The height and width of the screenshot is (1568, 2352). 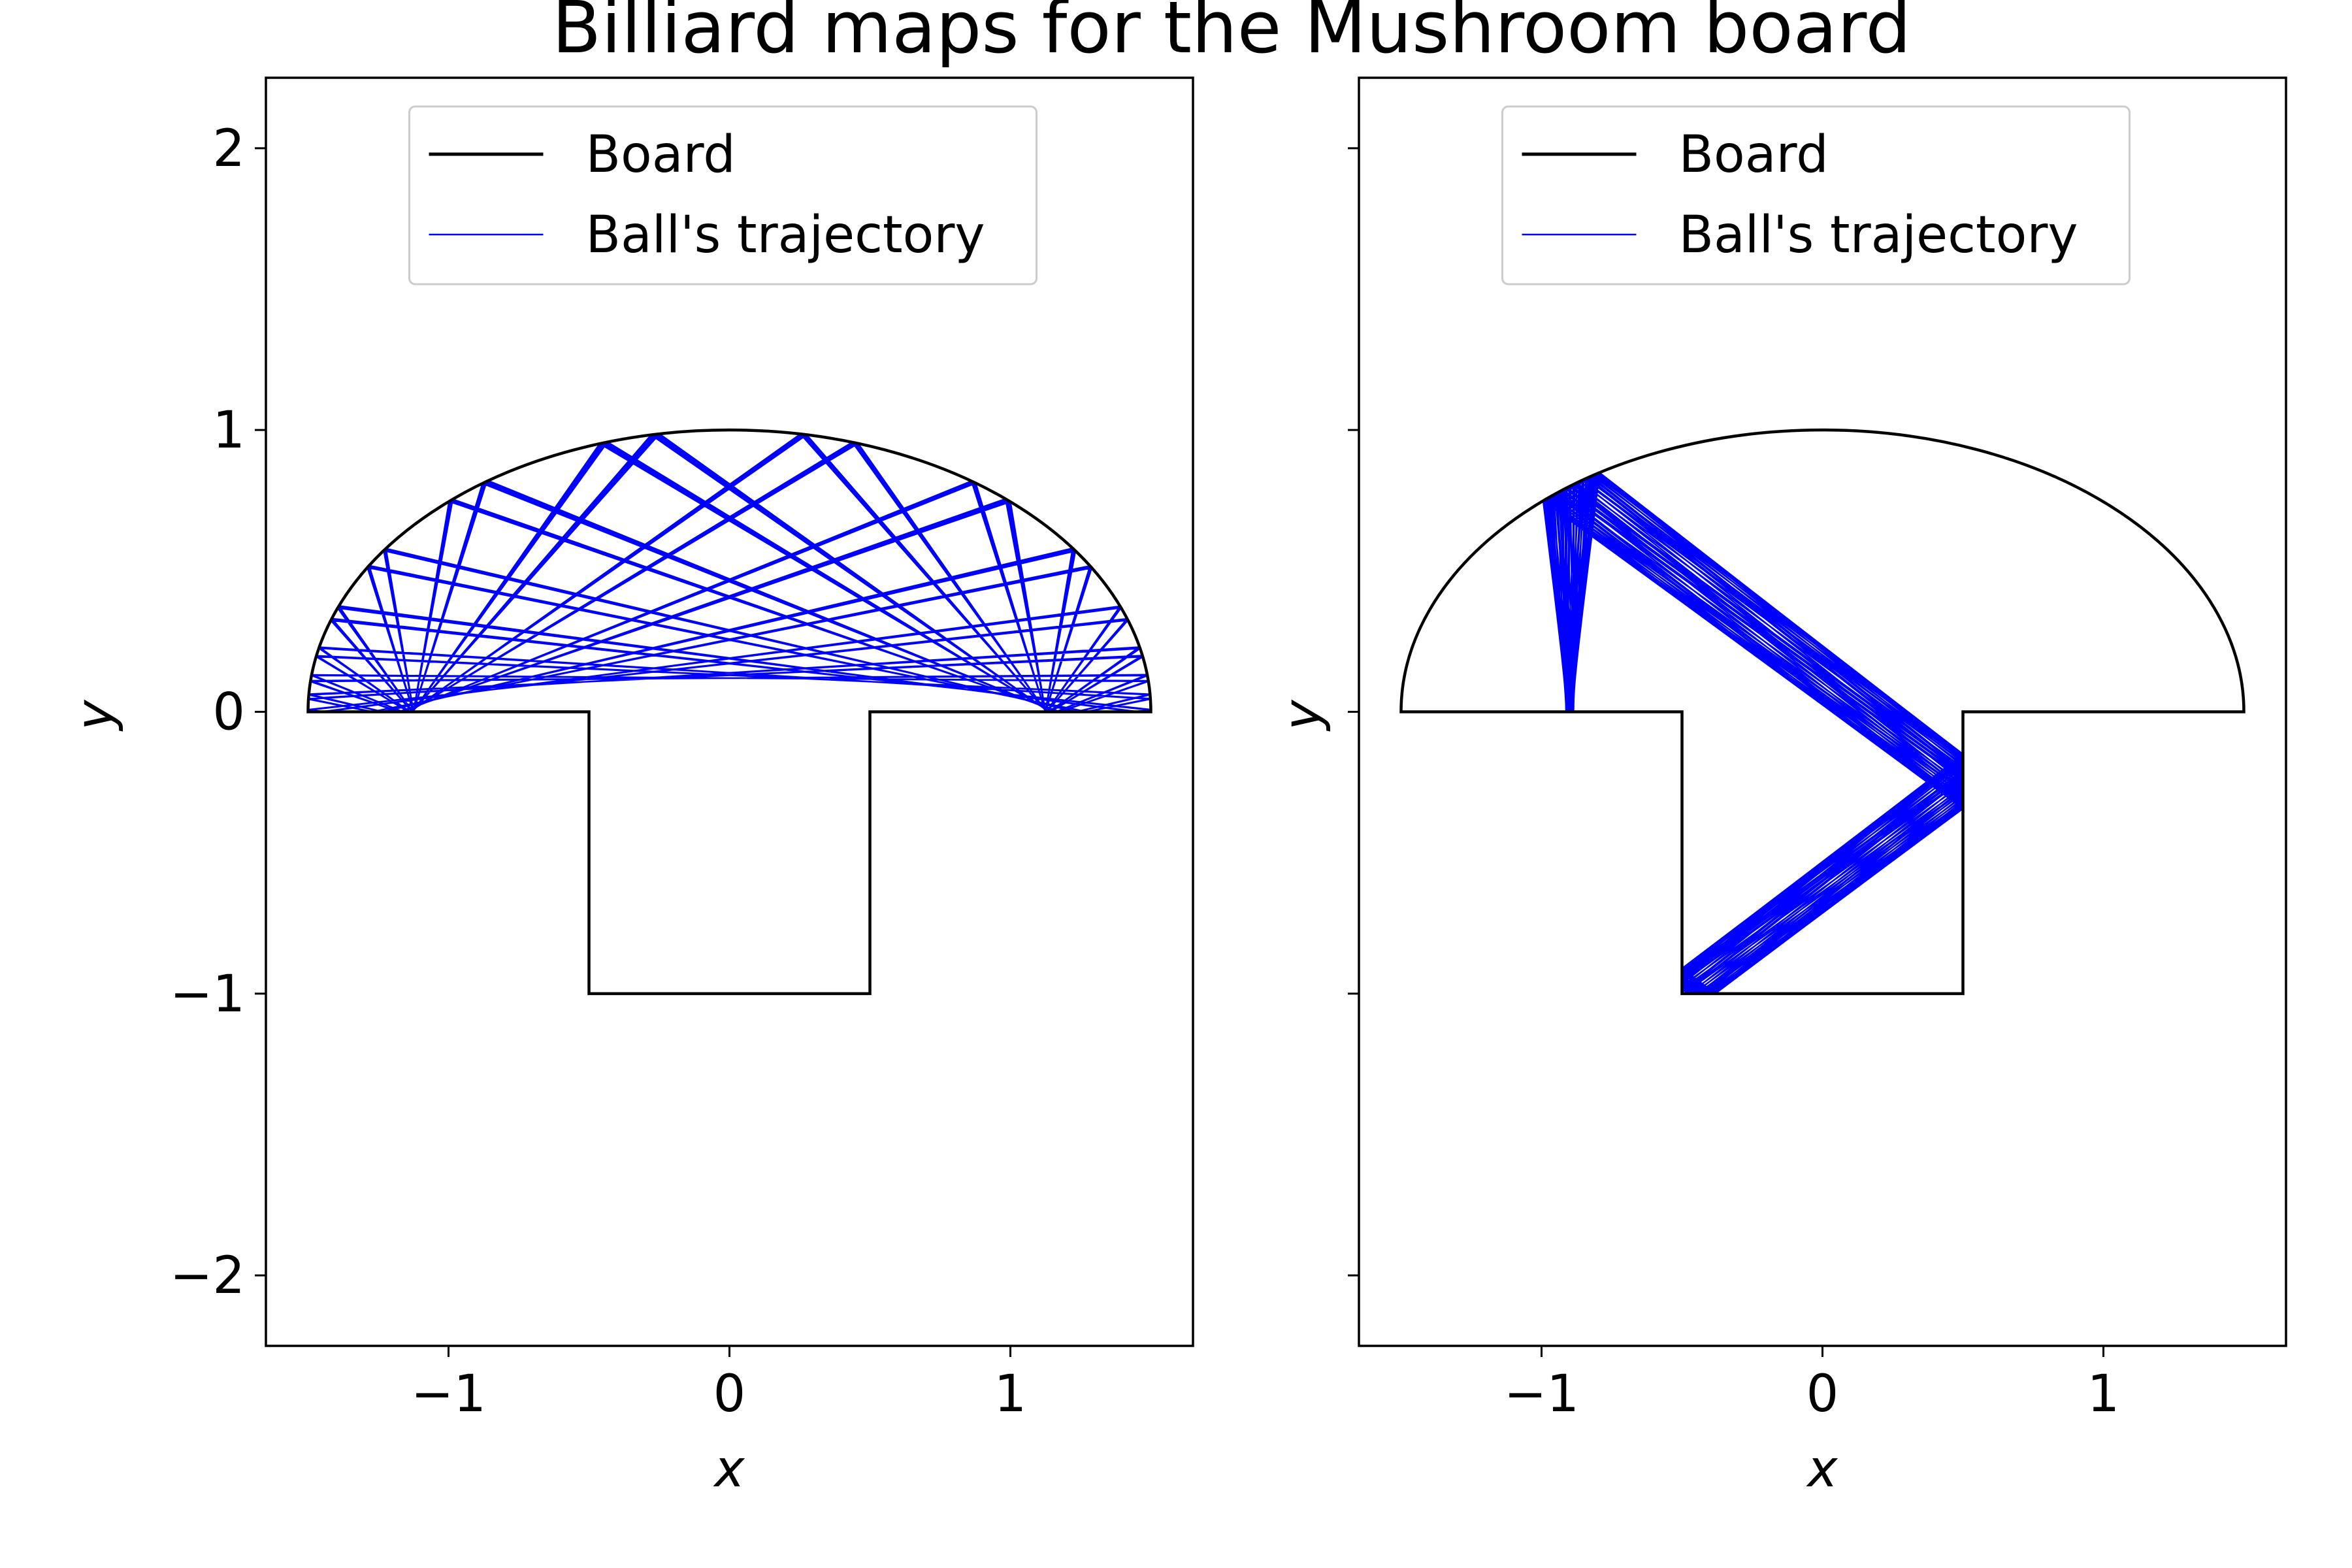 I want to click on figure-title: Billiard maps for the Mushroom board, so click(x=1231, y=34).